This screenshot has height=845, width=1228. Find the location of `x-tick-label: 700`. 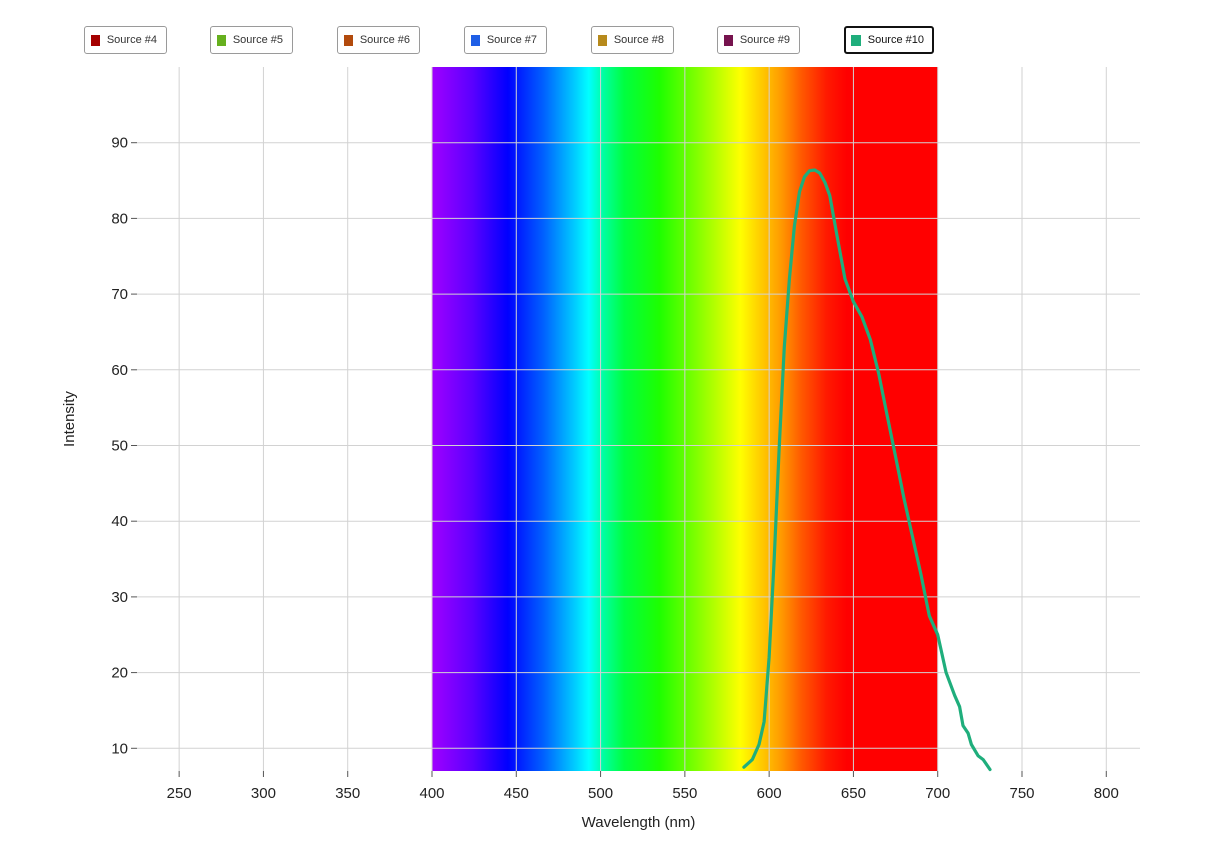

x-tick-label: 700 is located at coordinates (937, 793).